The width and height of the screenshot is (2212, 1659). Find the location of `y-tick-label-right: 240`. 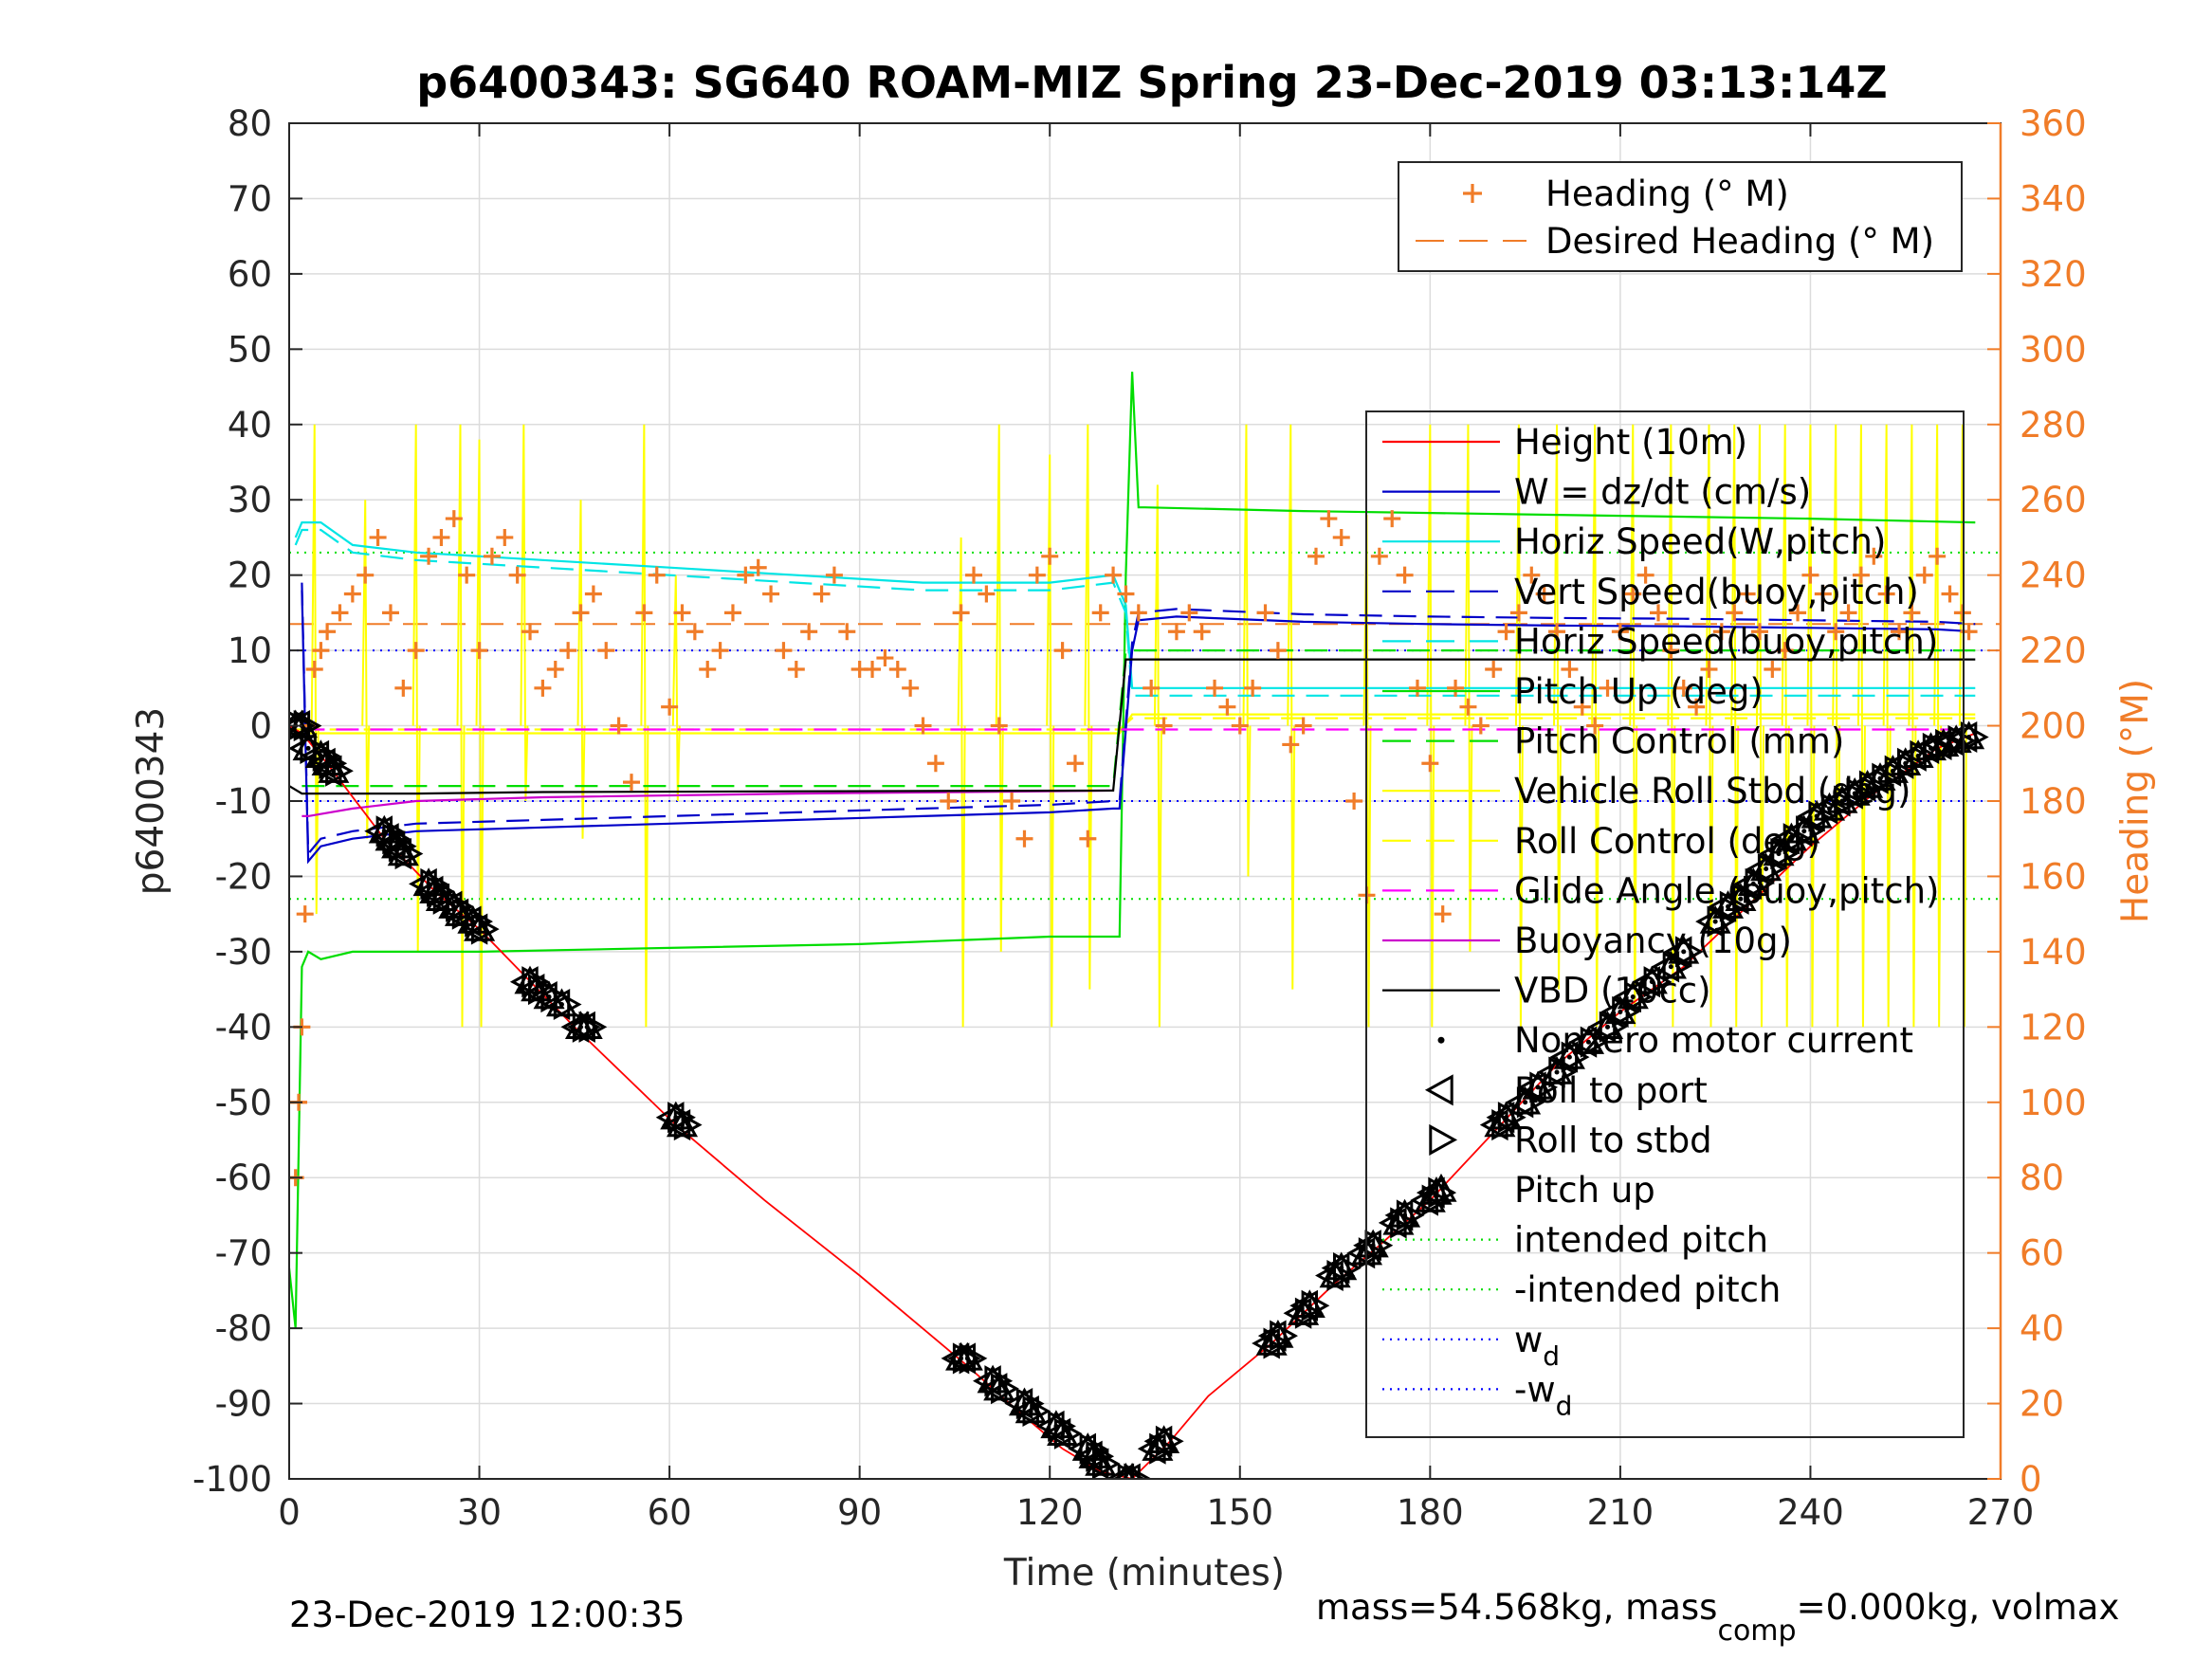

y-tick-label-right: 240 is located at coordinates (2053, 576).